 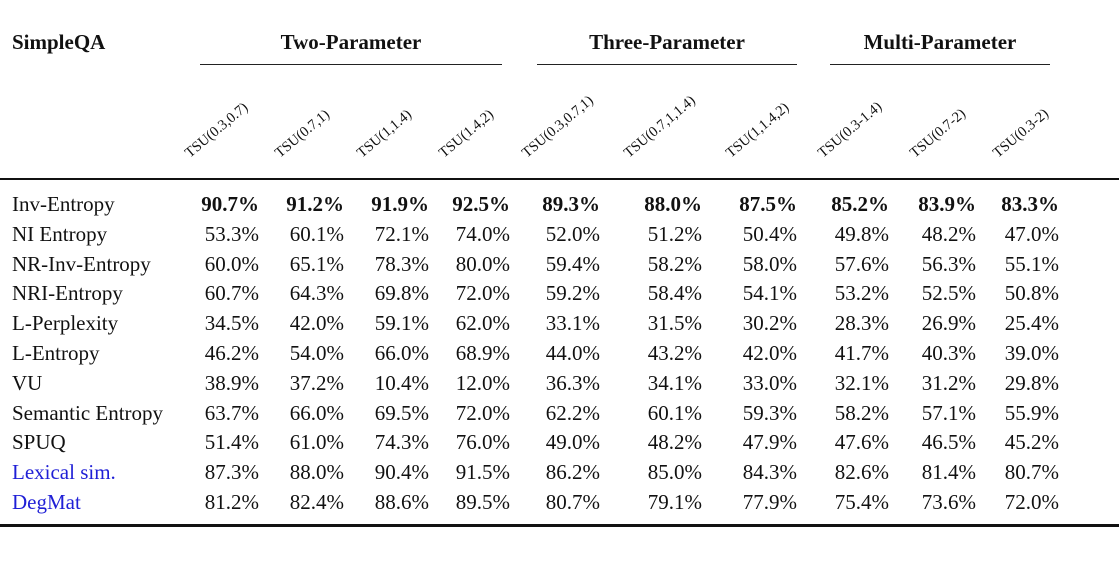 What do you see at coordinates (231, 263) in the screenshot?
I see `table-cell: 60.0%` at bounding box center [231, 263].